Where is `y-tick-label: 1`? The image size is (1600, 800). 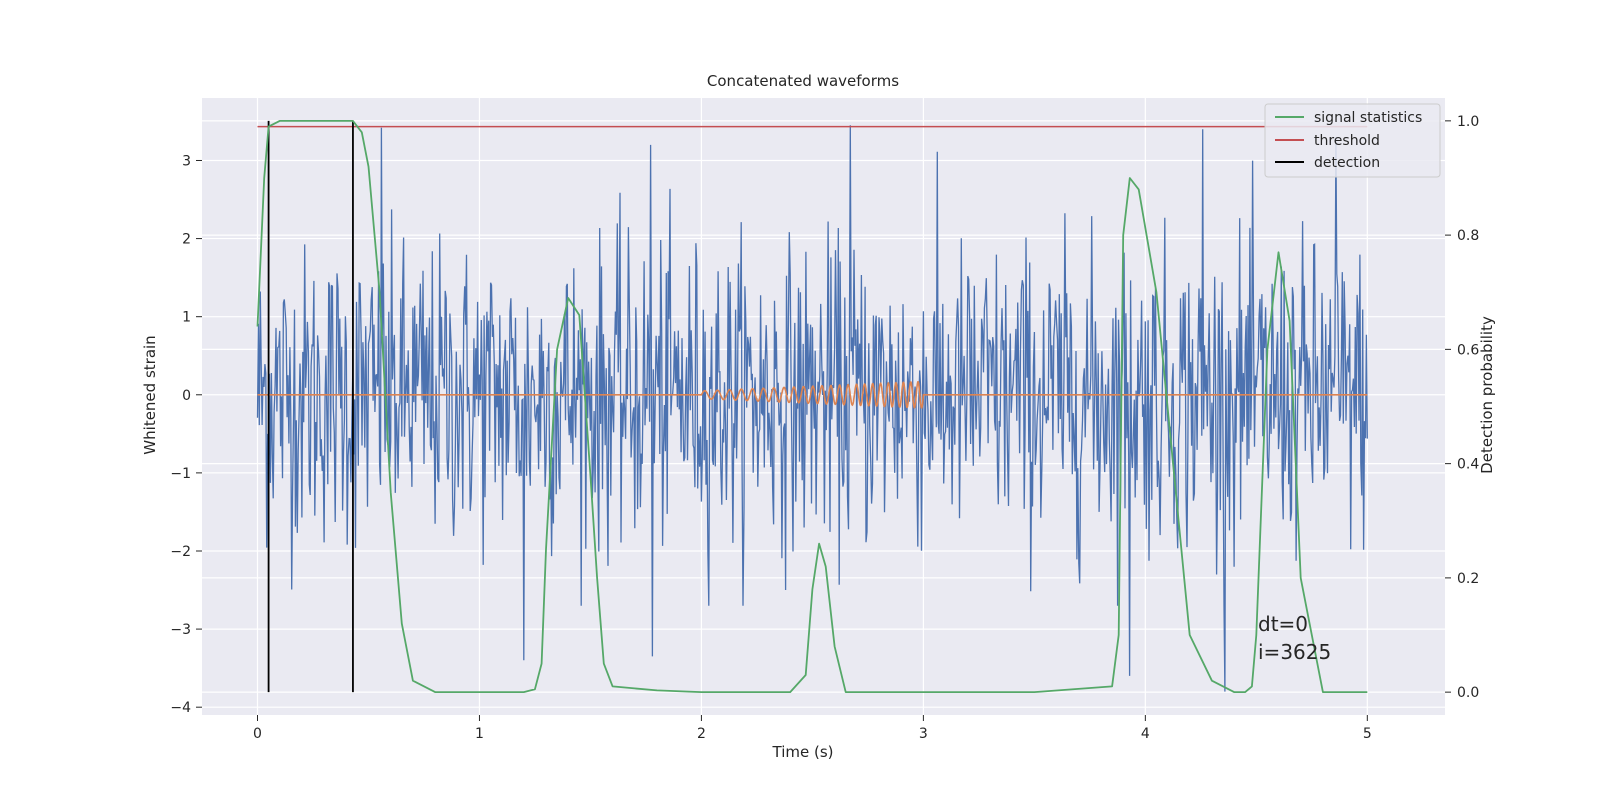 y-tick-label: 1 is located at coordinates (186, 318).